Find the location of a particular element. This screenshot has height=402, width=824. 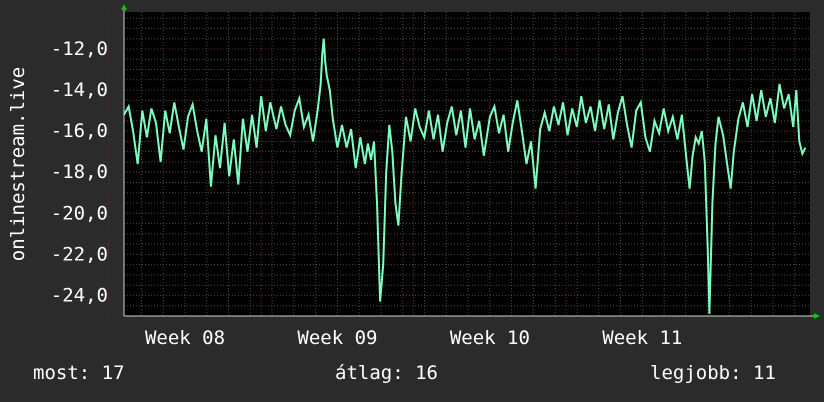

x-tick-label: Week 09 is located at coordinates (337, 338).